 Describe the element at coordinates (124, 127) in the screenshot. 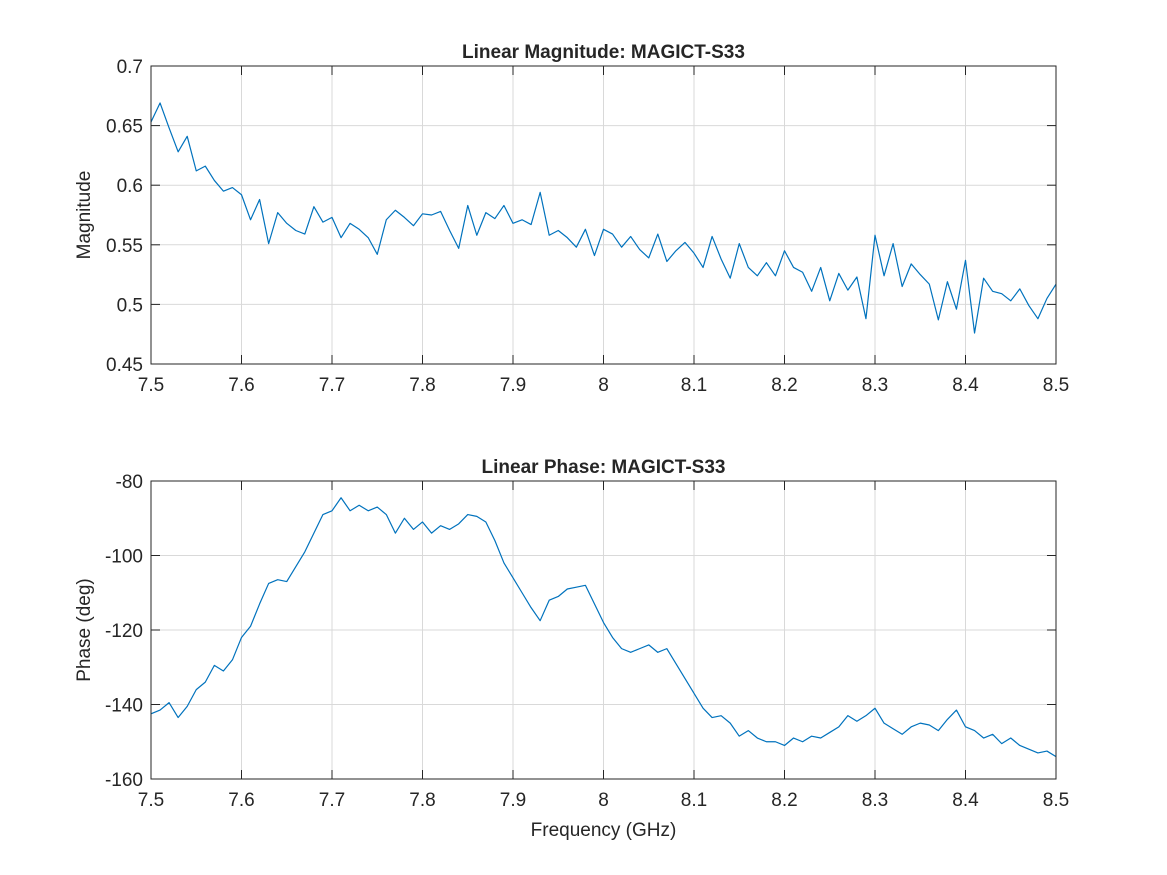

I see `y-tick-label: 0.65` at that location.